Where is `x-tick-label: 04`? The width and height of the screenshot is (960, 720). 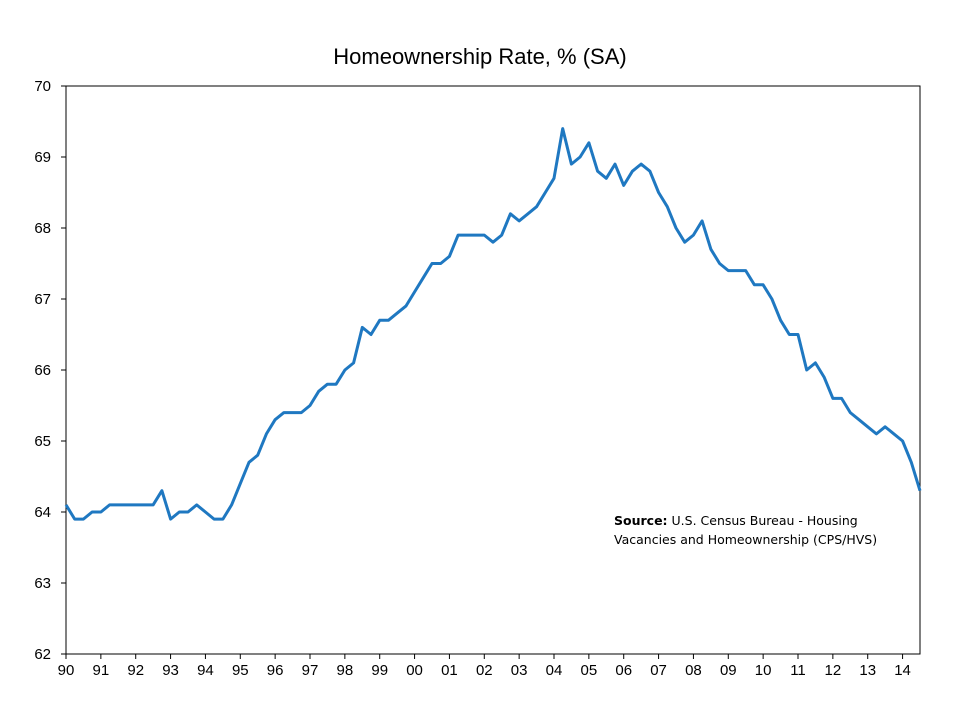
x-tick-label: 04 is located at coordinates (554, 670).